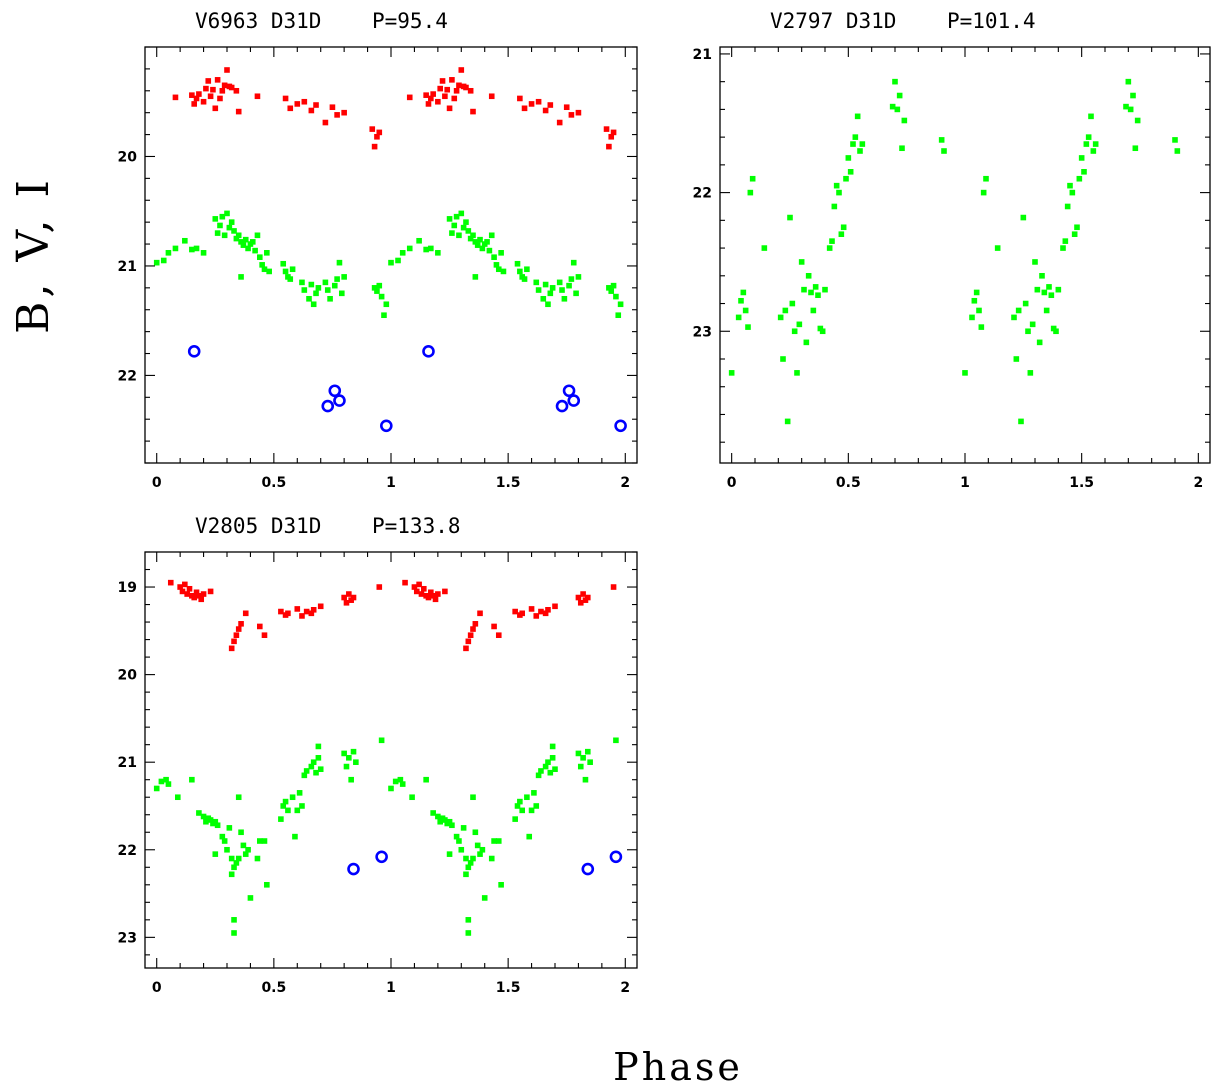 This screenshot has width=1212, height=1090. What do you see at coordinates (390, 250) in the screenshot?
I see `data-points` at bounding box center [390, 250].